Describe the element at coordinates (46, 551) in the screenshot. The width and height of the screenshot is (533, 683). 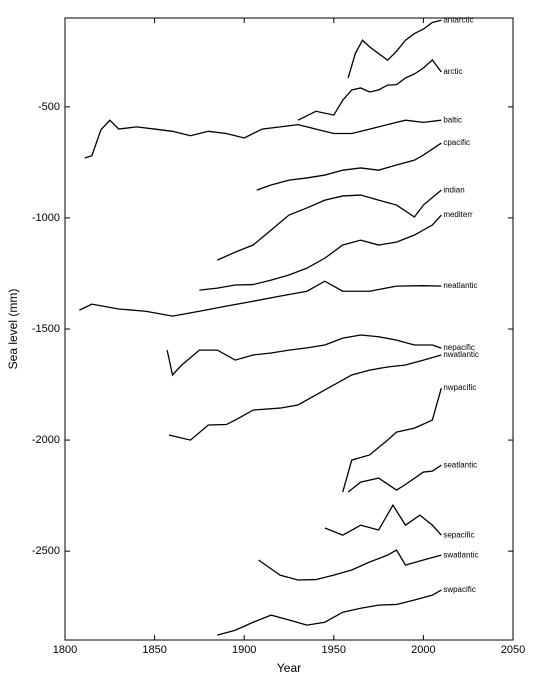
I see `y-tick-label: -2500` at that location.